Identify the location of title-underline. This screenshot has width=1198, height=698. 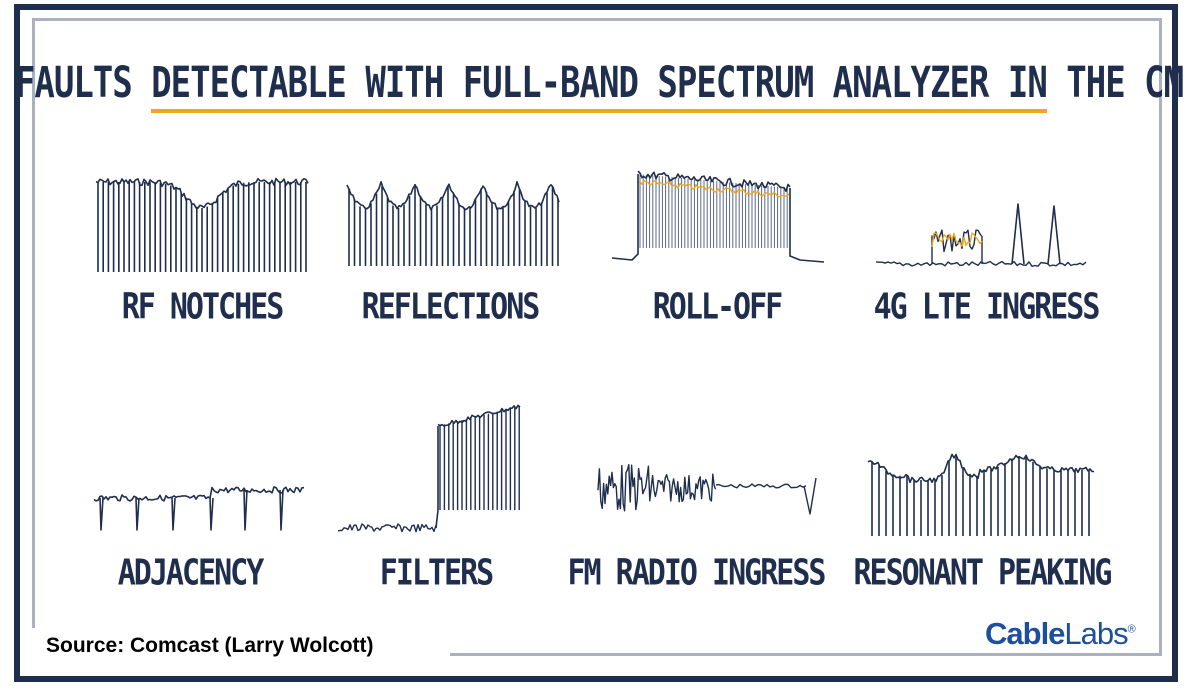
(599, 111).